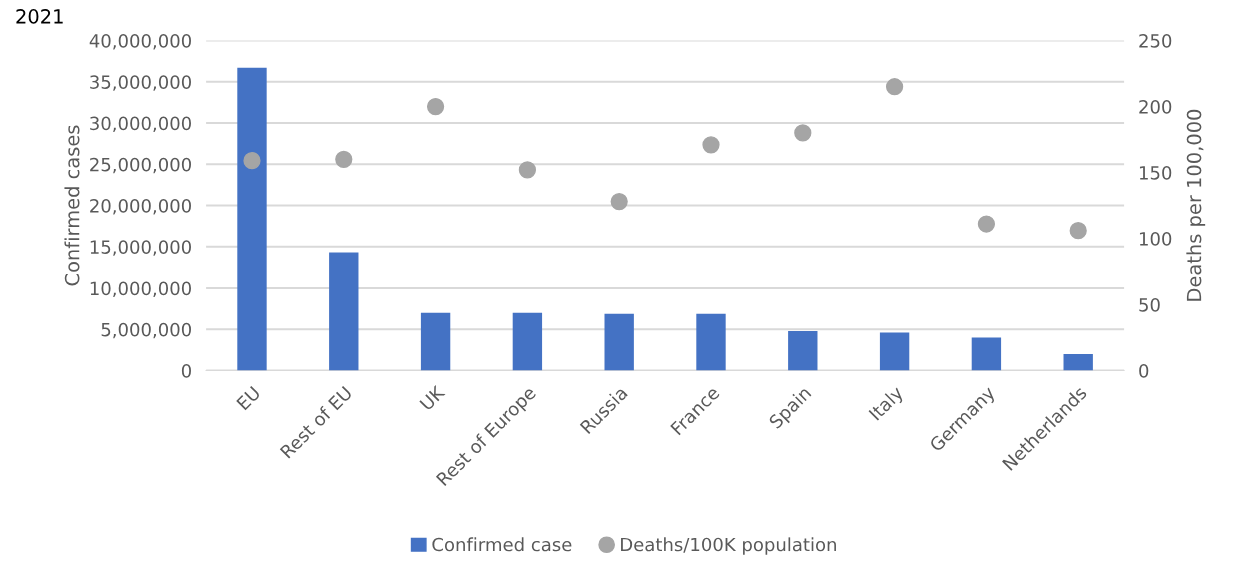  I want to click on y-tick-label: 15,000,000, so click(140, 248).